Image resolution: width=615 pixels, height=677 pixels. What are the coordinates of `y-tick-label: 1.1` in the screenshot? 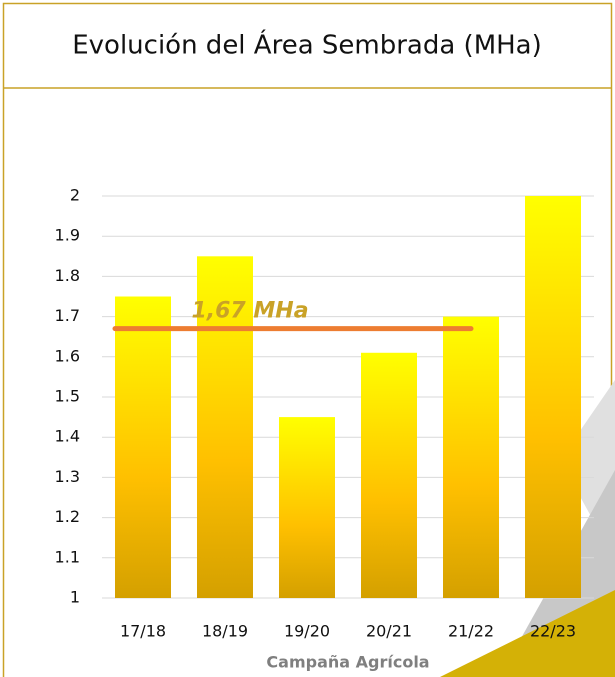 It's located at (67, 556).